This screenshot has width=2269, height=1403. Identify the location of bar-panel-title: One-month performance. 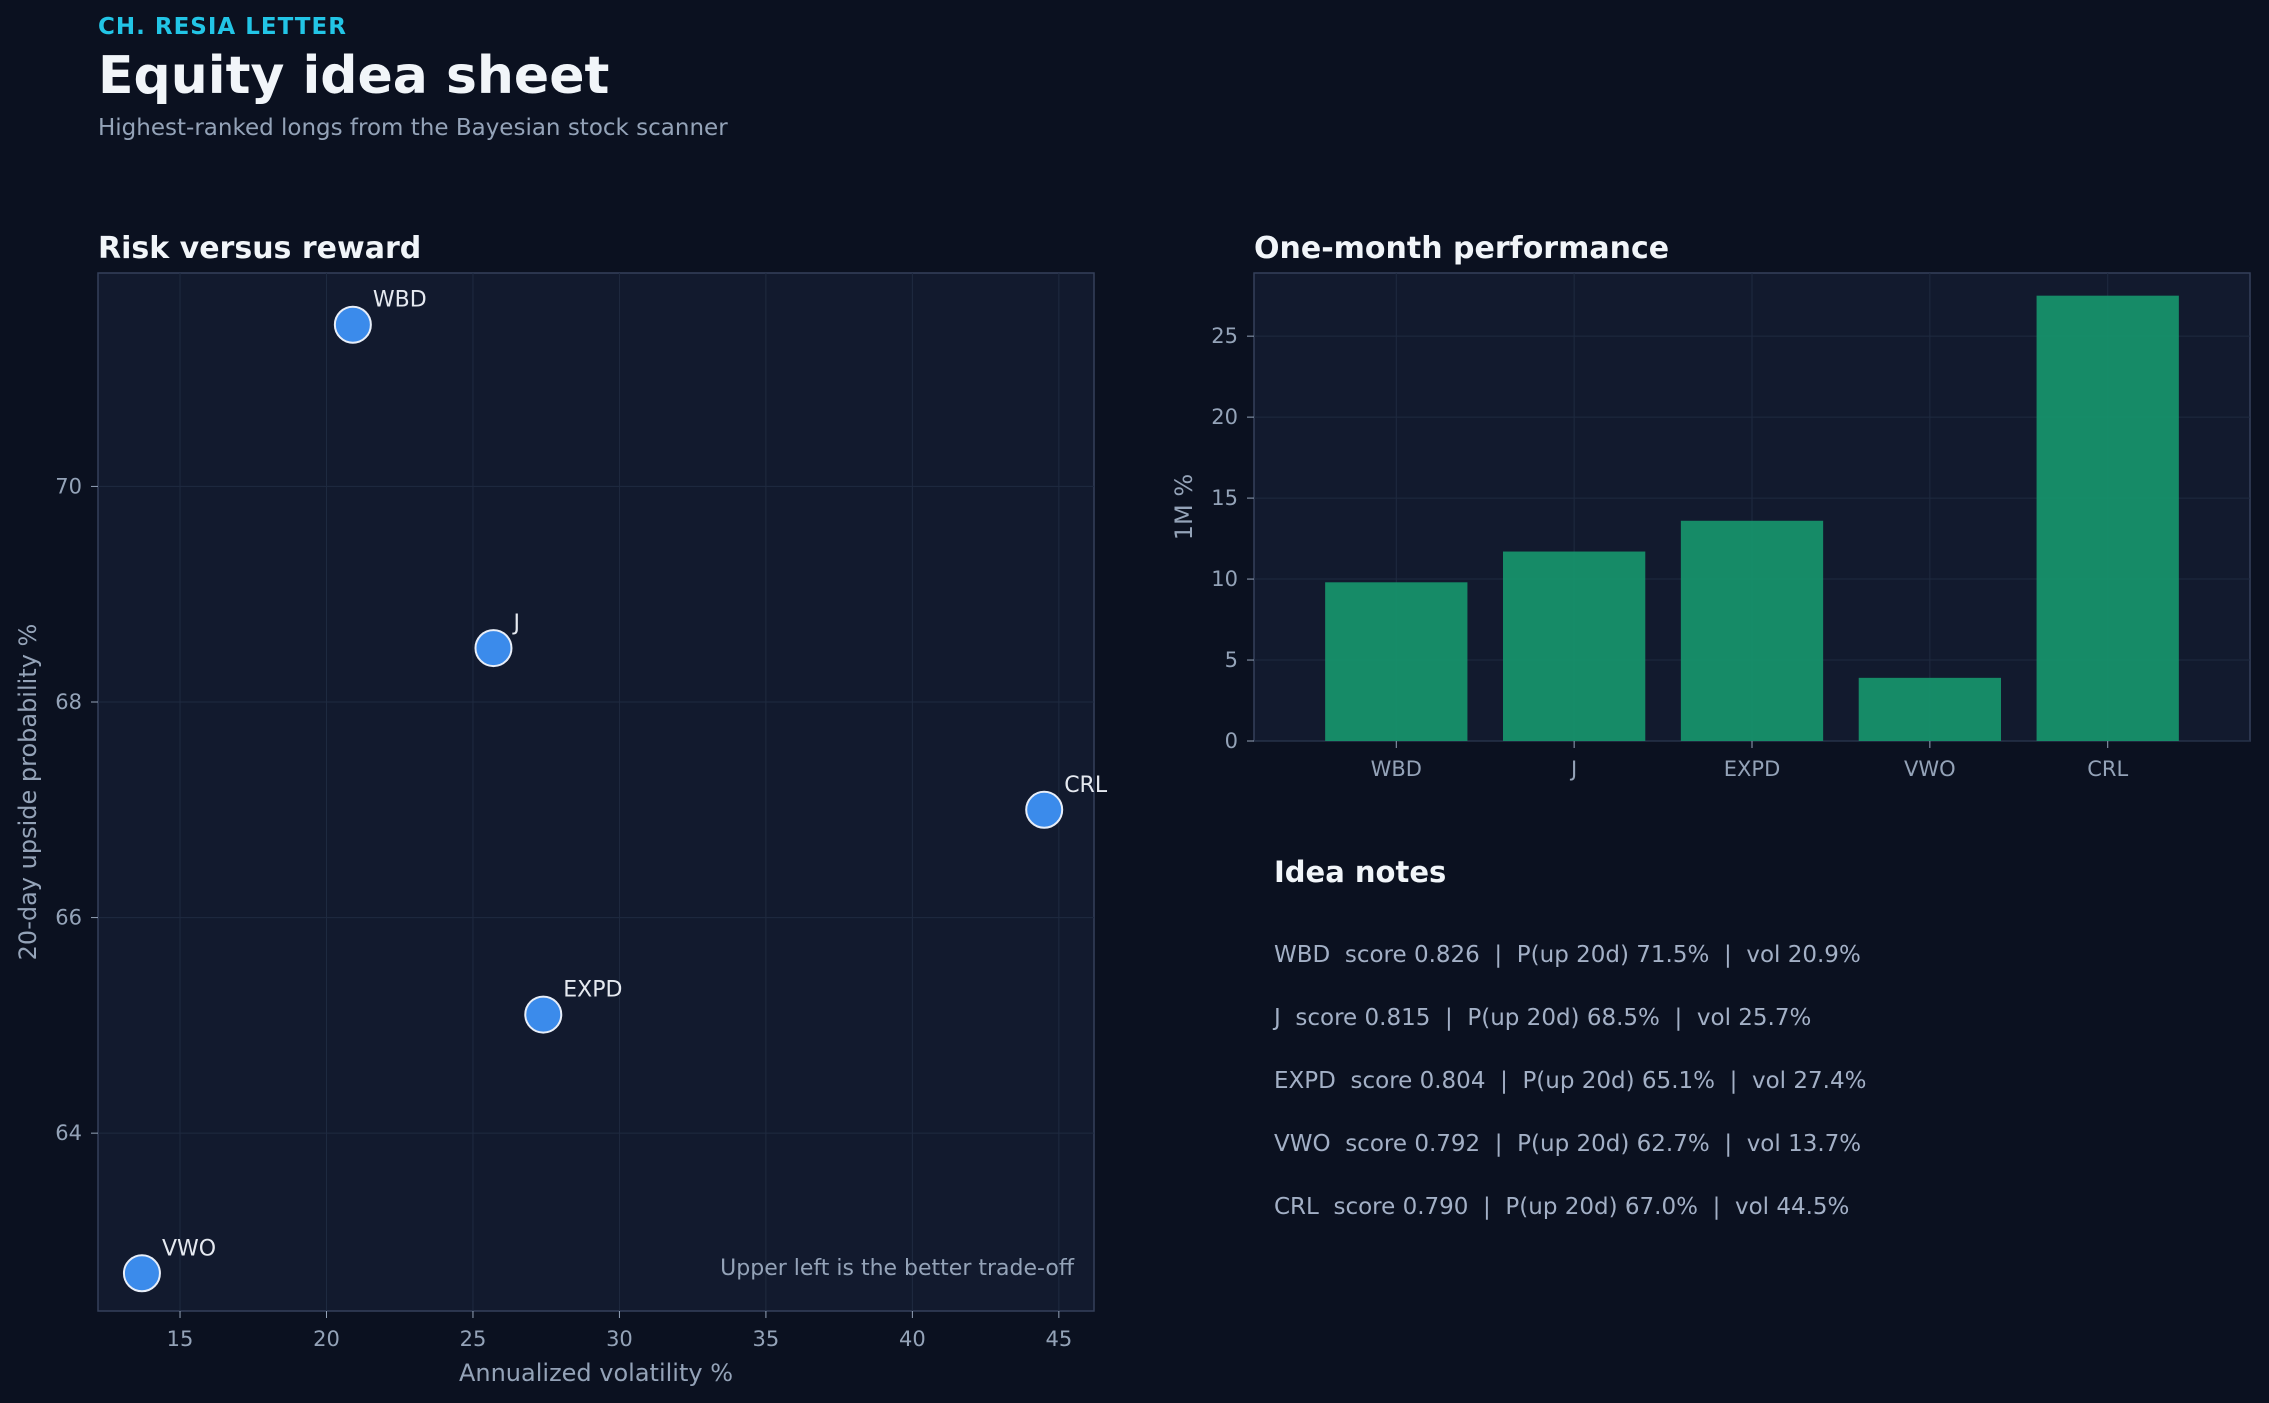
(1462, 248).